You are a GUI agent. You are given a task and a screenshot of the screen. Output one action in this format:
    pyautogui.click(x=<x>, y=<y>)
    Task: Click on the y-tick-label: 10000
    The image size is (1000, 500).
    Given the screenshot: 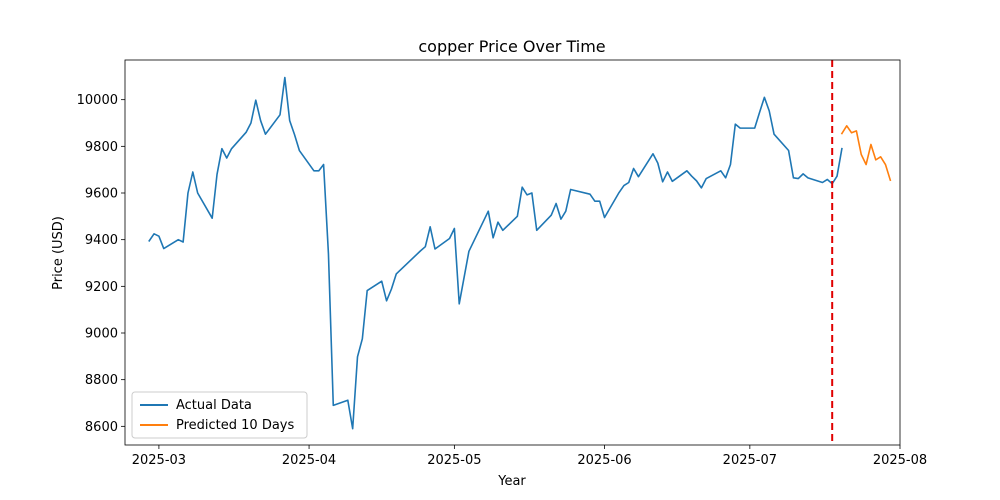 What is the action you would take?
    pyautogui.click(x=97, y=100)
    